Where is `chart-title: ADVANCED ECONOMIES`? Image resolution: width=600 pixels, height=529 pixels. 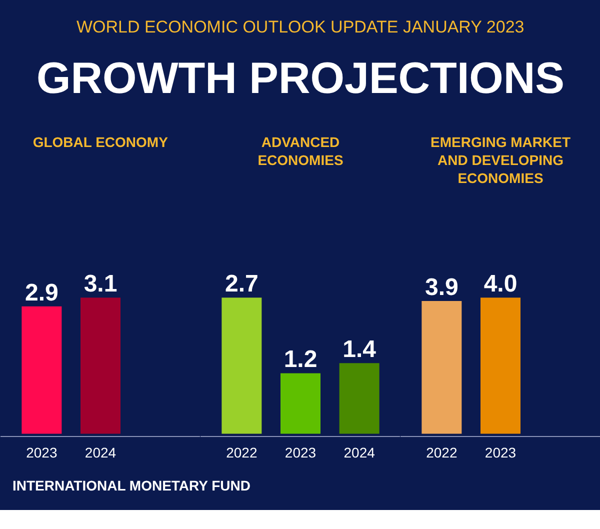
chart-title: ADVANCED ECONOMIES is located at coordinates (301, 151).